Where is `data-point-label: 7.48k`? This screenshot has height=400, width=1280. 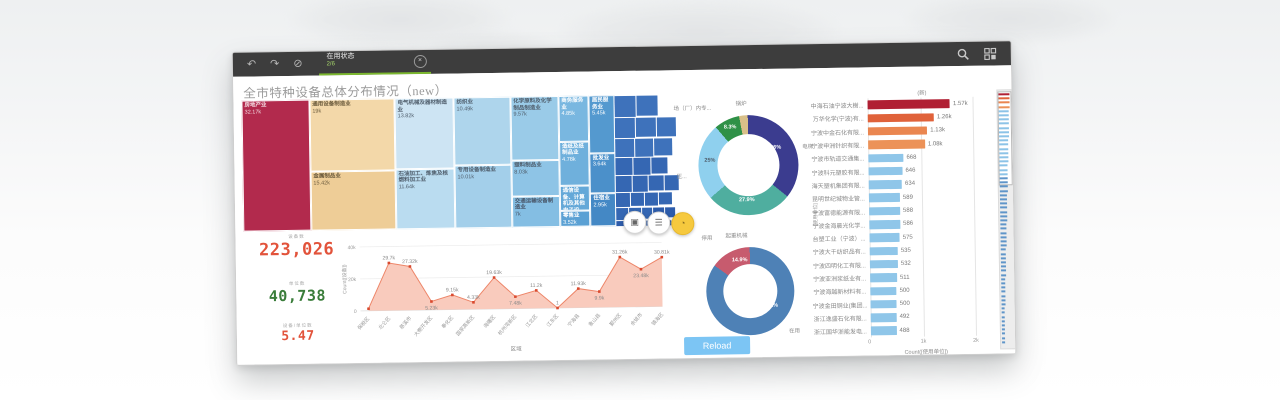
data-point-label: 7.48k is located at coordinates (515, 304).